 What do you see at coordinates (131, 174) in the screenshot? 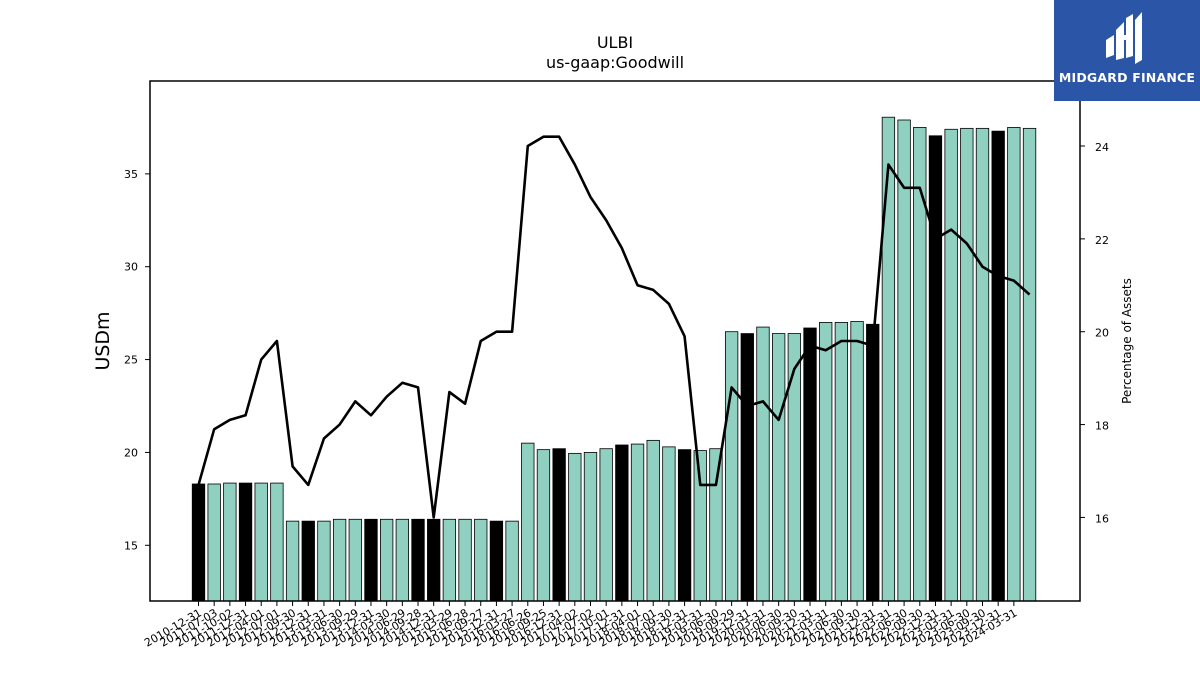
I see `y-tick-label: 35` at bounding box center [131, 174].